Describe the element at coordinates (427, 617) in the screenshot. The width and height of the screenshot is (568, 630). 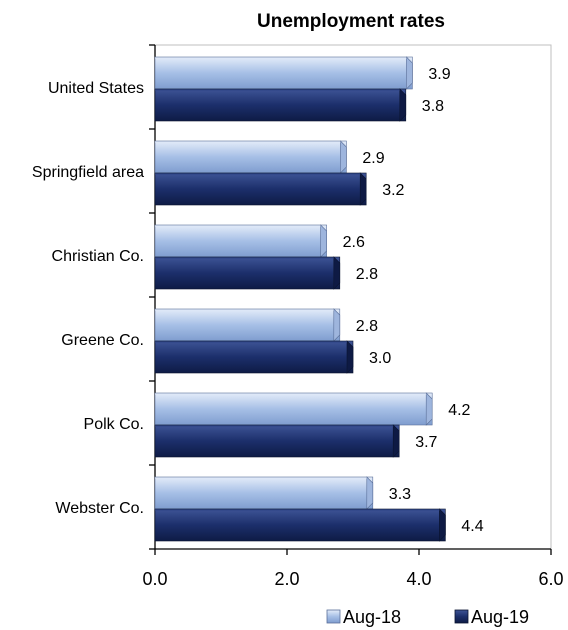
I see `legend: Aug-18 Aug-19` at that location.